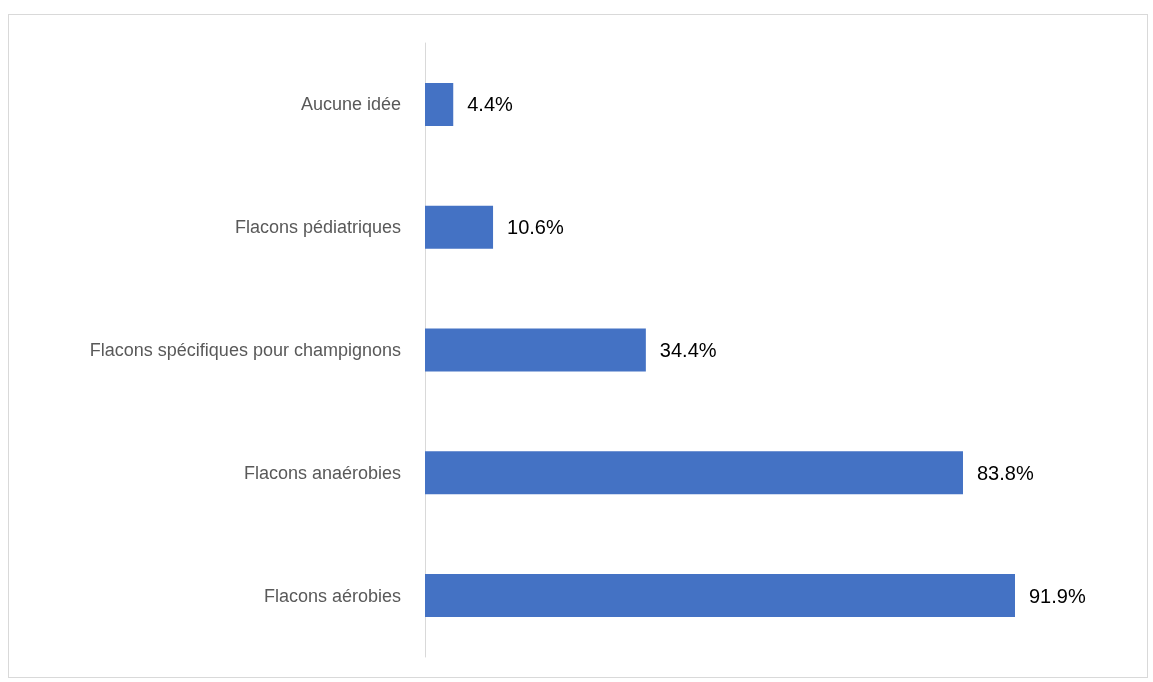  I want to click on data-label: 83.8%, so click(1005, 472).